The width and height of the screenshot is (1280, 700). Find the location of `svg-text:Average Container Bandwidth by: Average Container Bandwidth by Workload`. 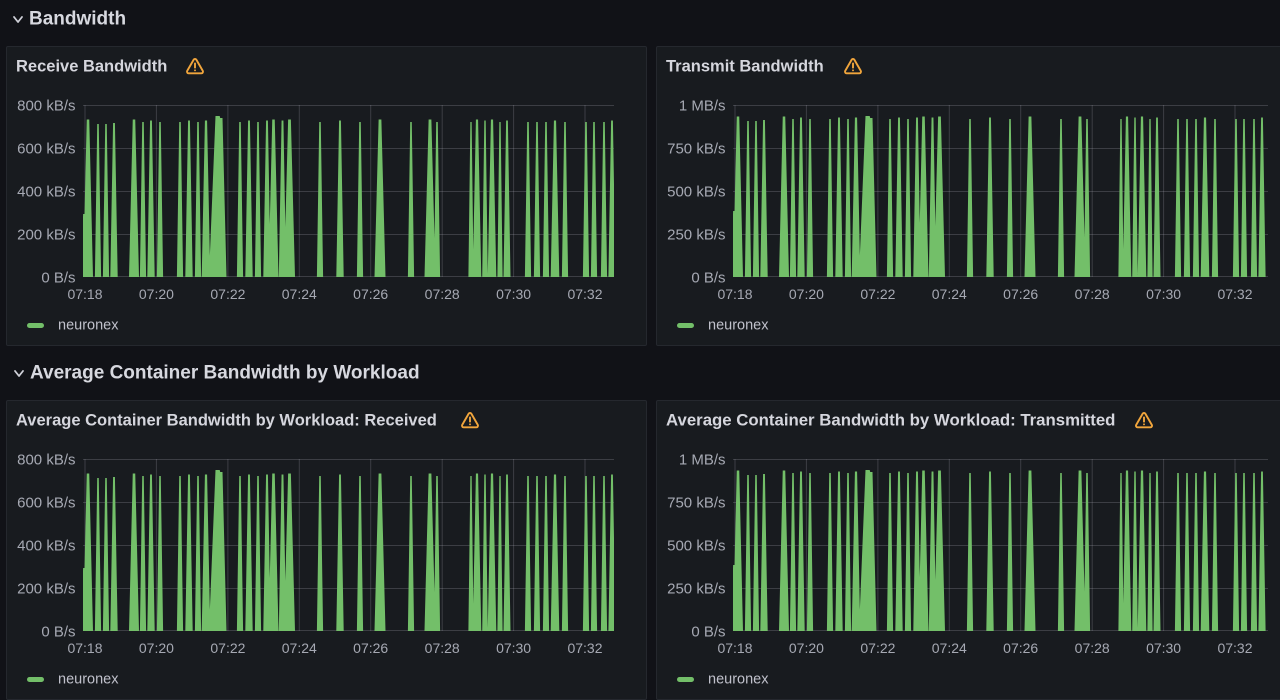

svg-text:Average Container Bandwidth by: Average Container Bandwidth by Workload is located at coordinates (225, 372).